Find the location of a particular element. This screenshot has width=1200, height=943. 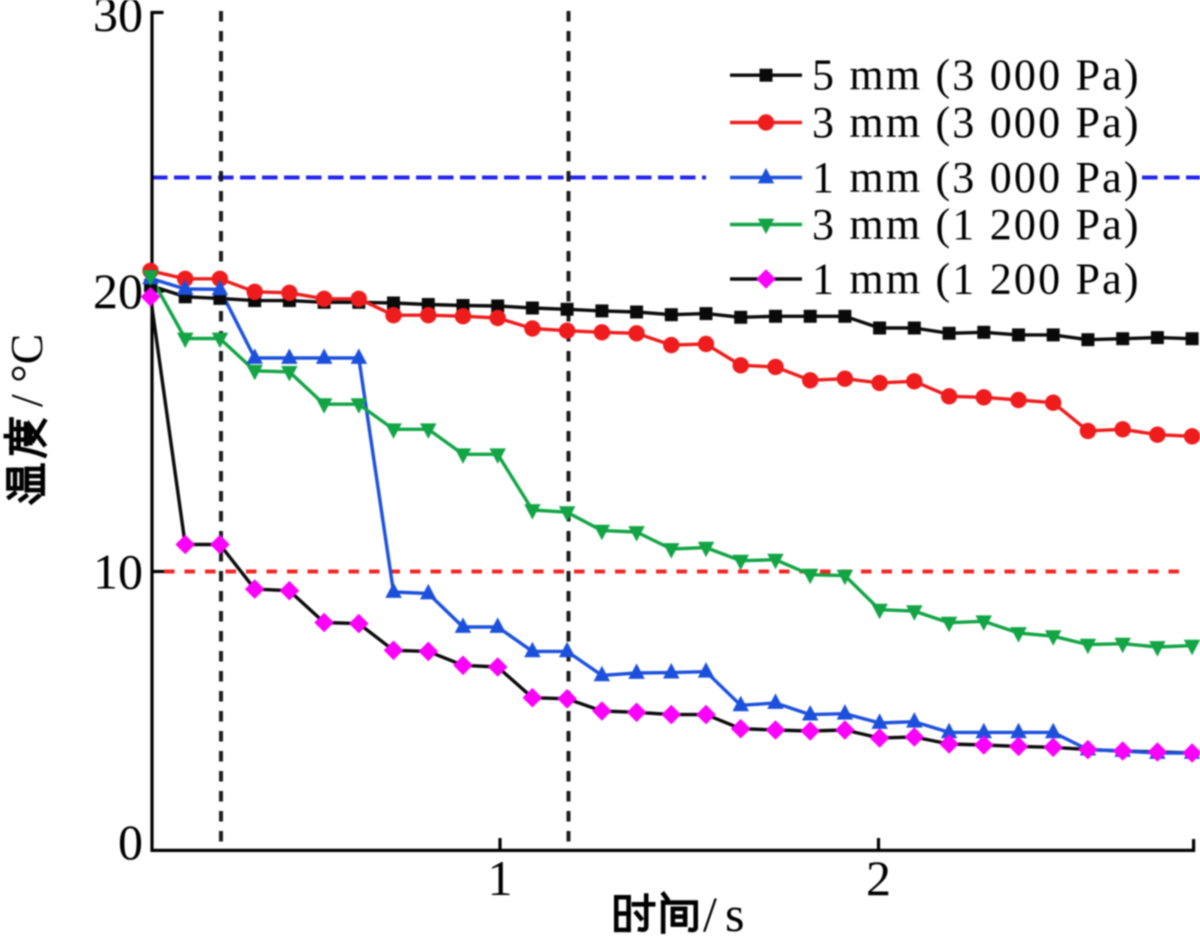

svg-text: 20 is located at coordinates (118, 291).